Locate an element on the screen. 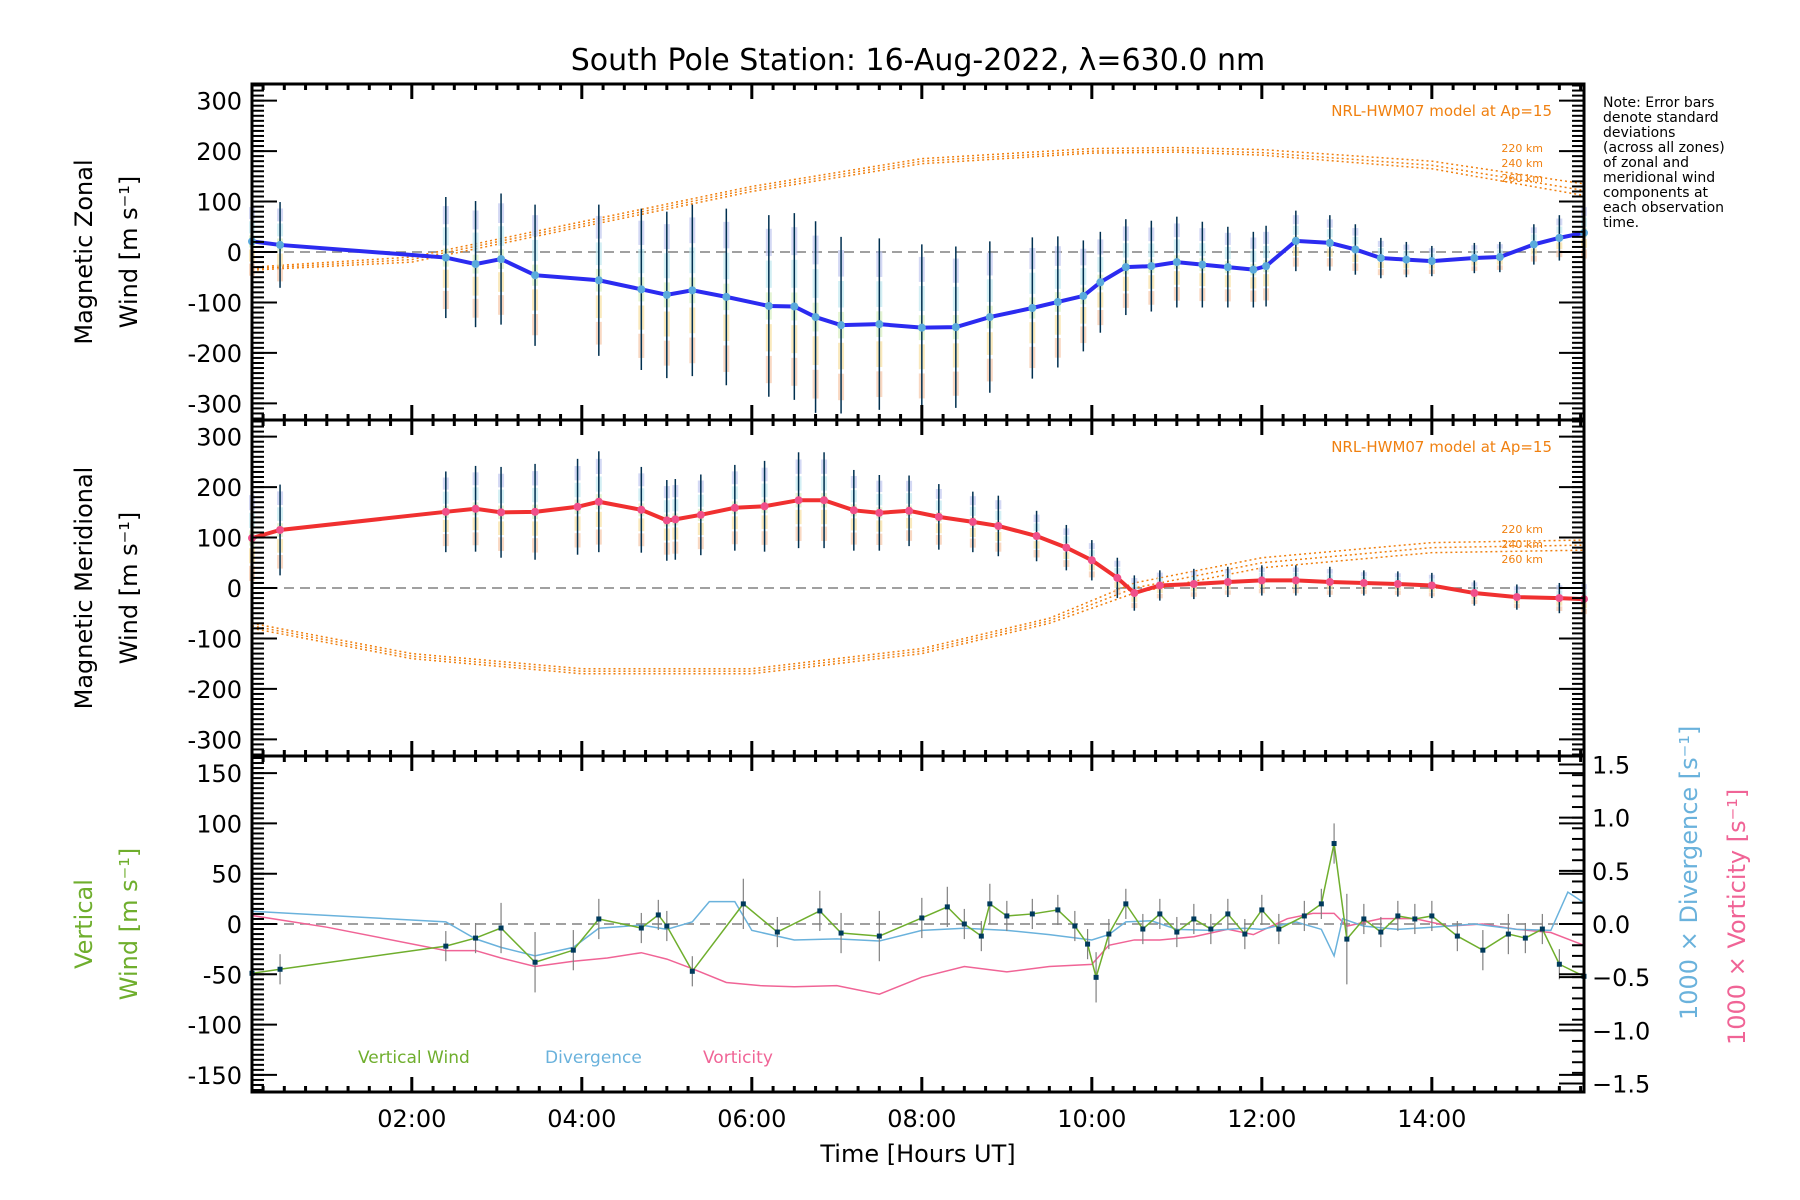 Image resolution: width=1800 pixels, height=1200 pixels. legend-divergence: Divergence is located at coordinates (593, 1058).